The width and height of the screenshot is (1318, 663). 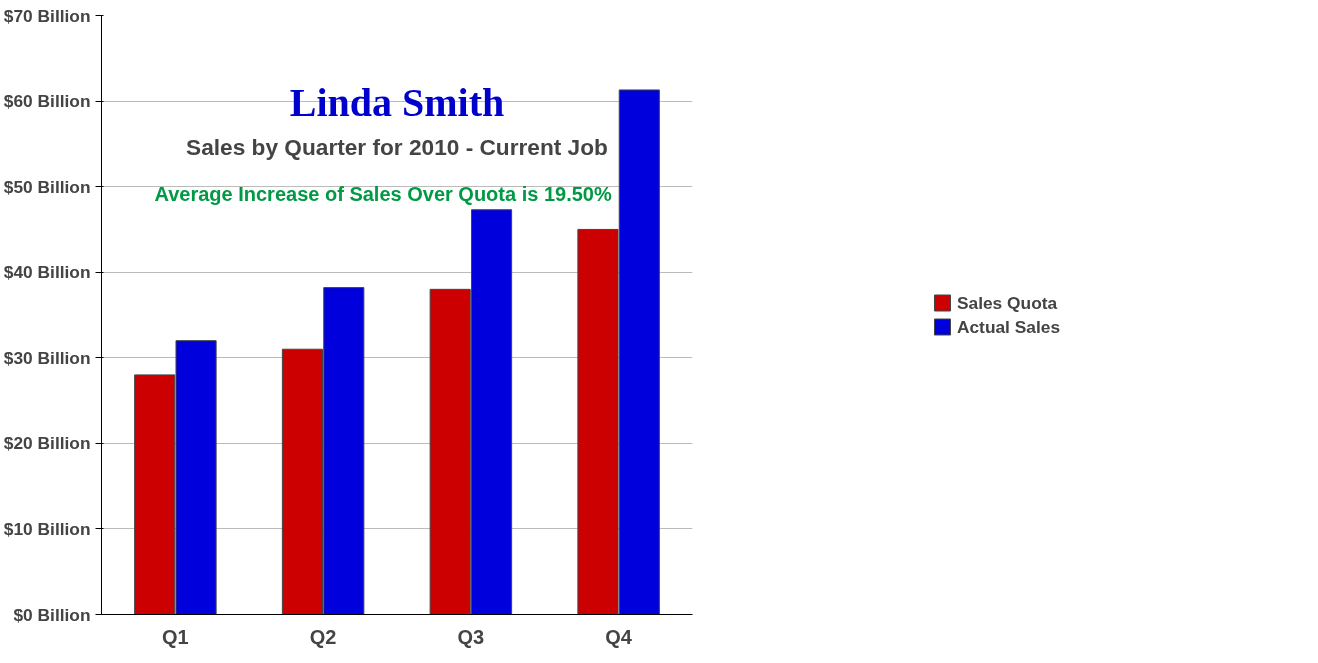 What do you see at coordinates (1007, 302) in the screenshot?
I see `legend-label: Sales Quota` at bounding box center [1007, 302].